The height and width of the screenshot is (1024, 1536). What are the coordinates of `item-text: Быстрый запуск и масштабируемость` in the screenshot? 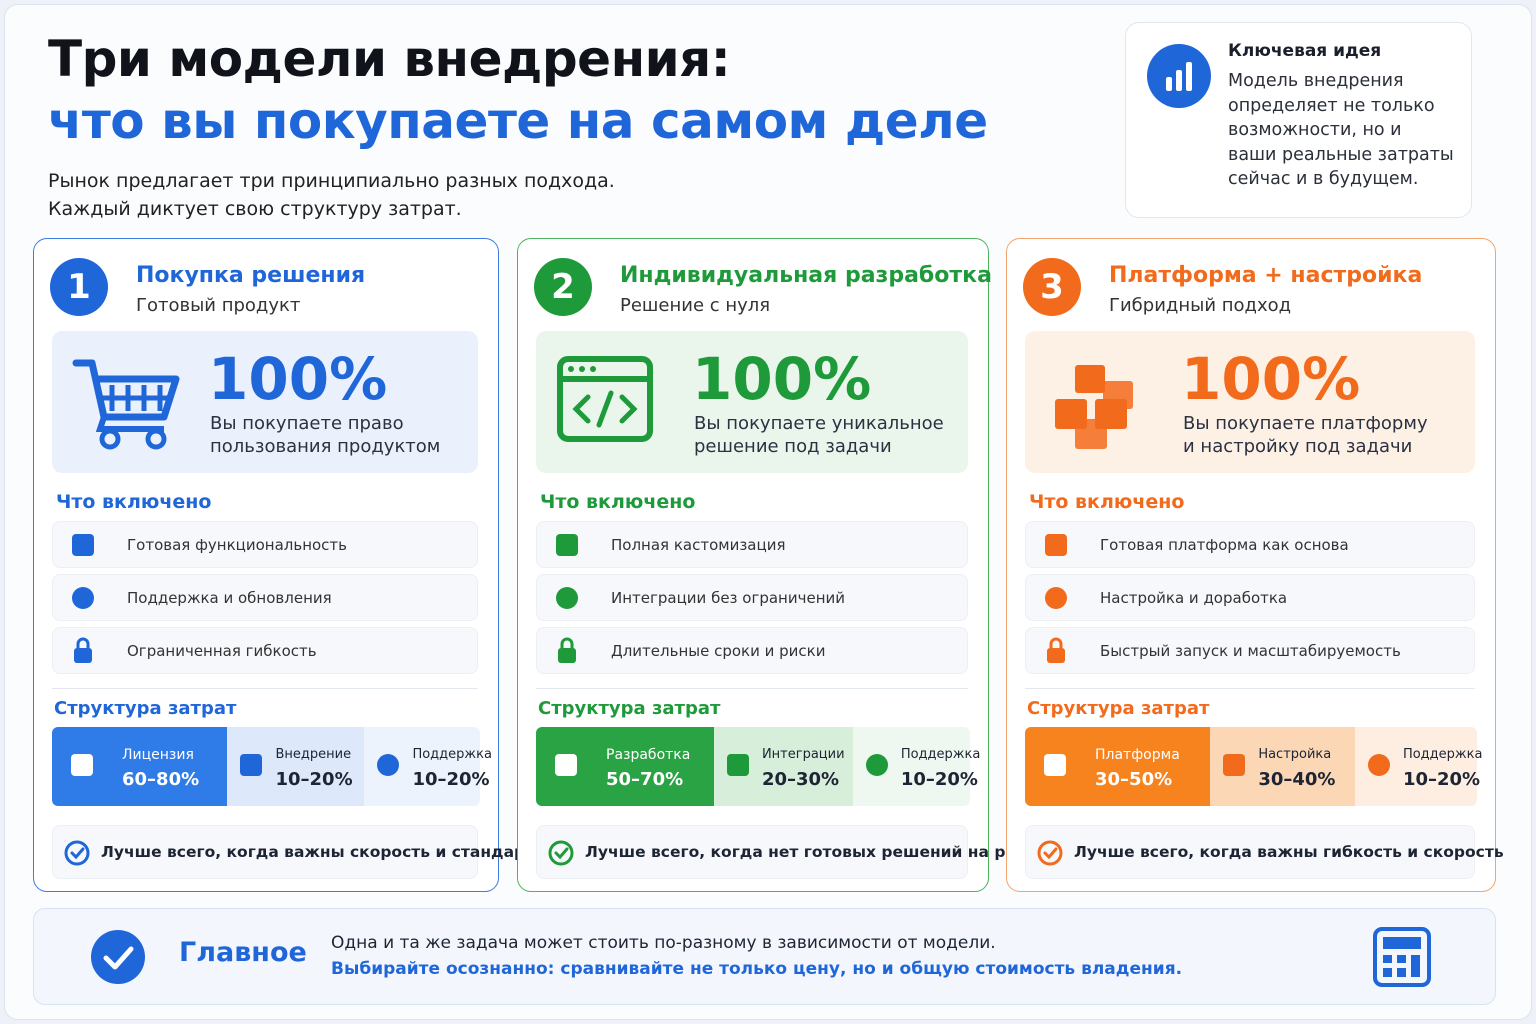 It's located at (1250, 651).